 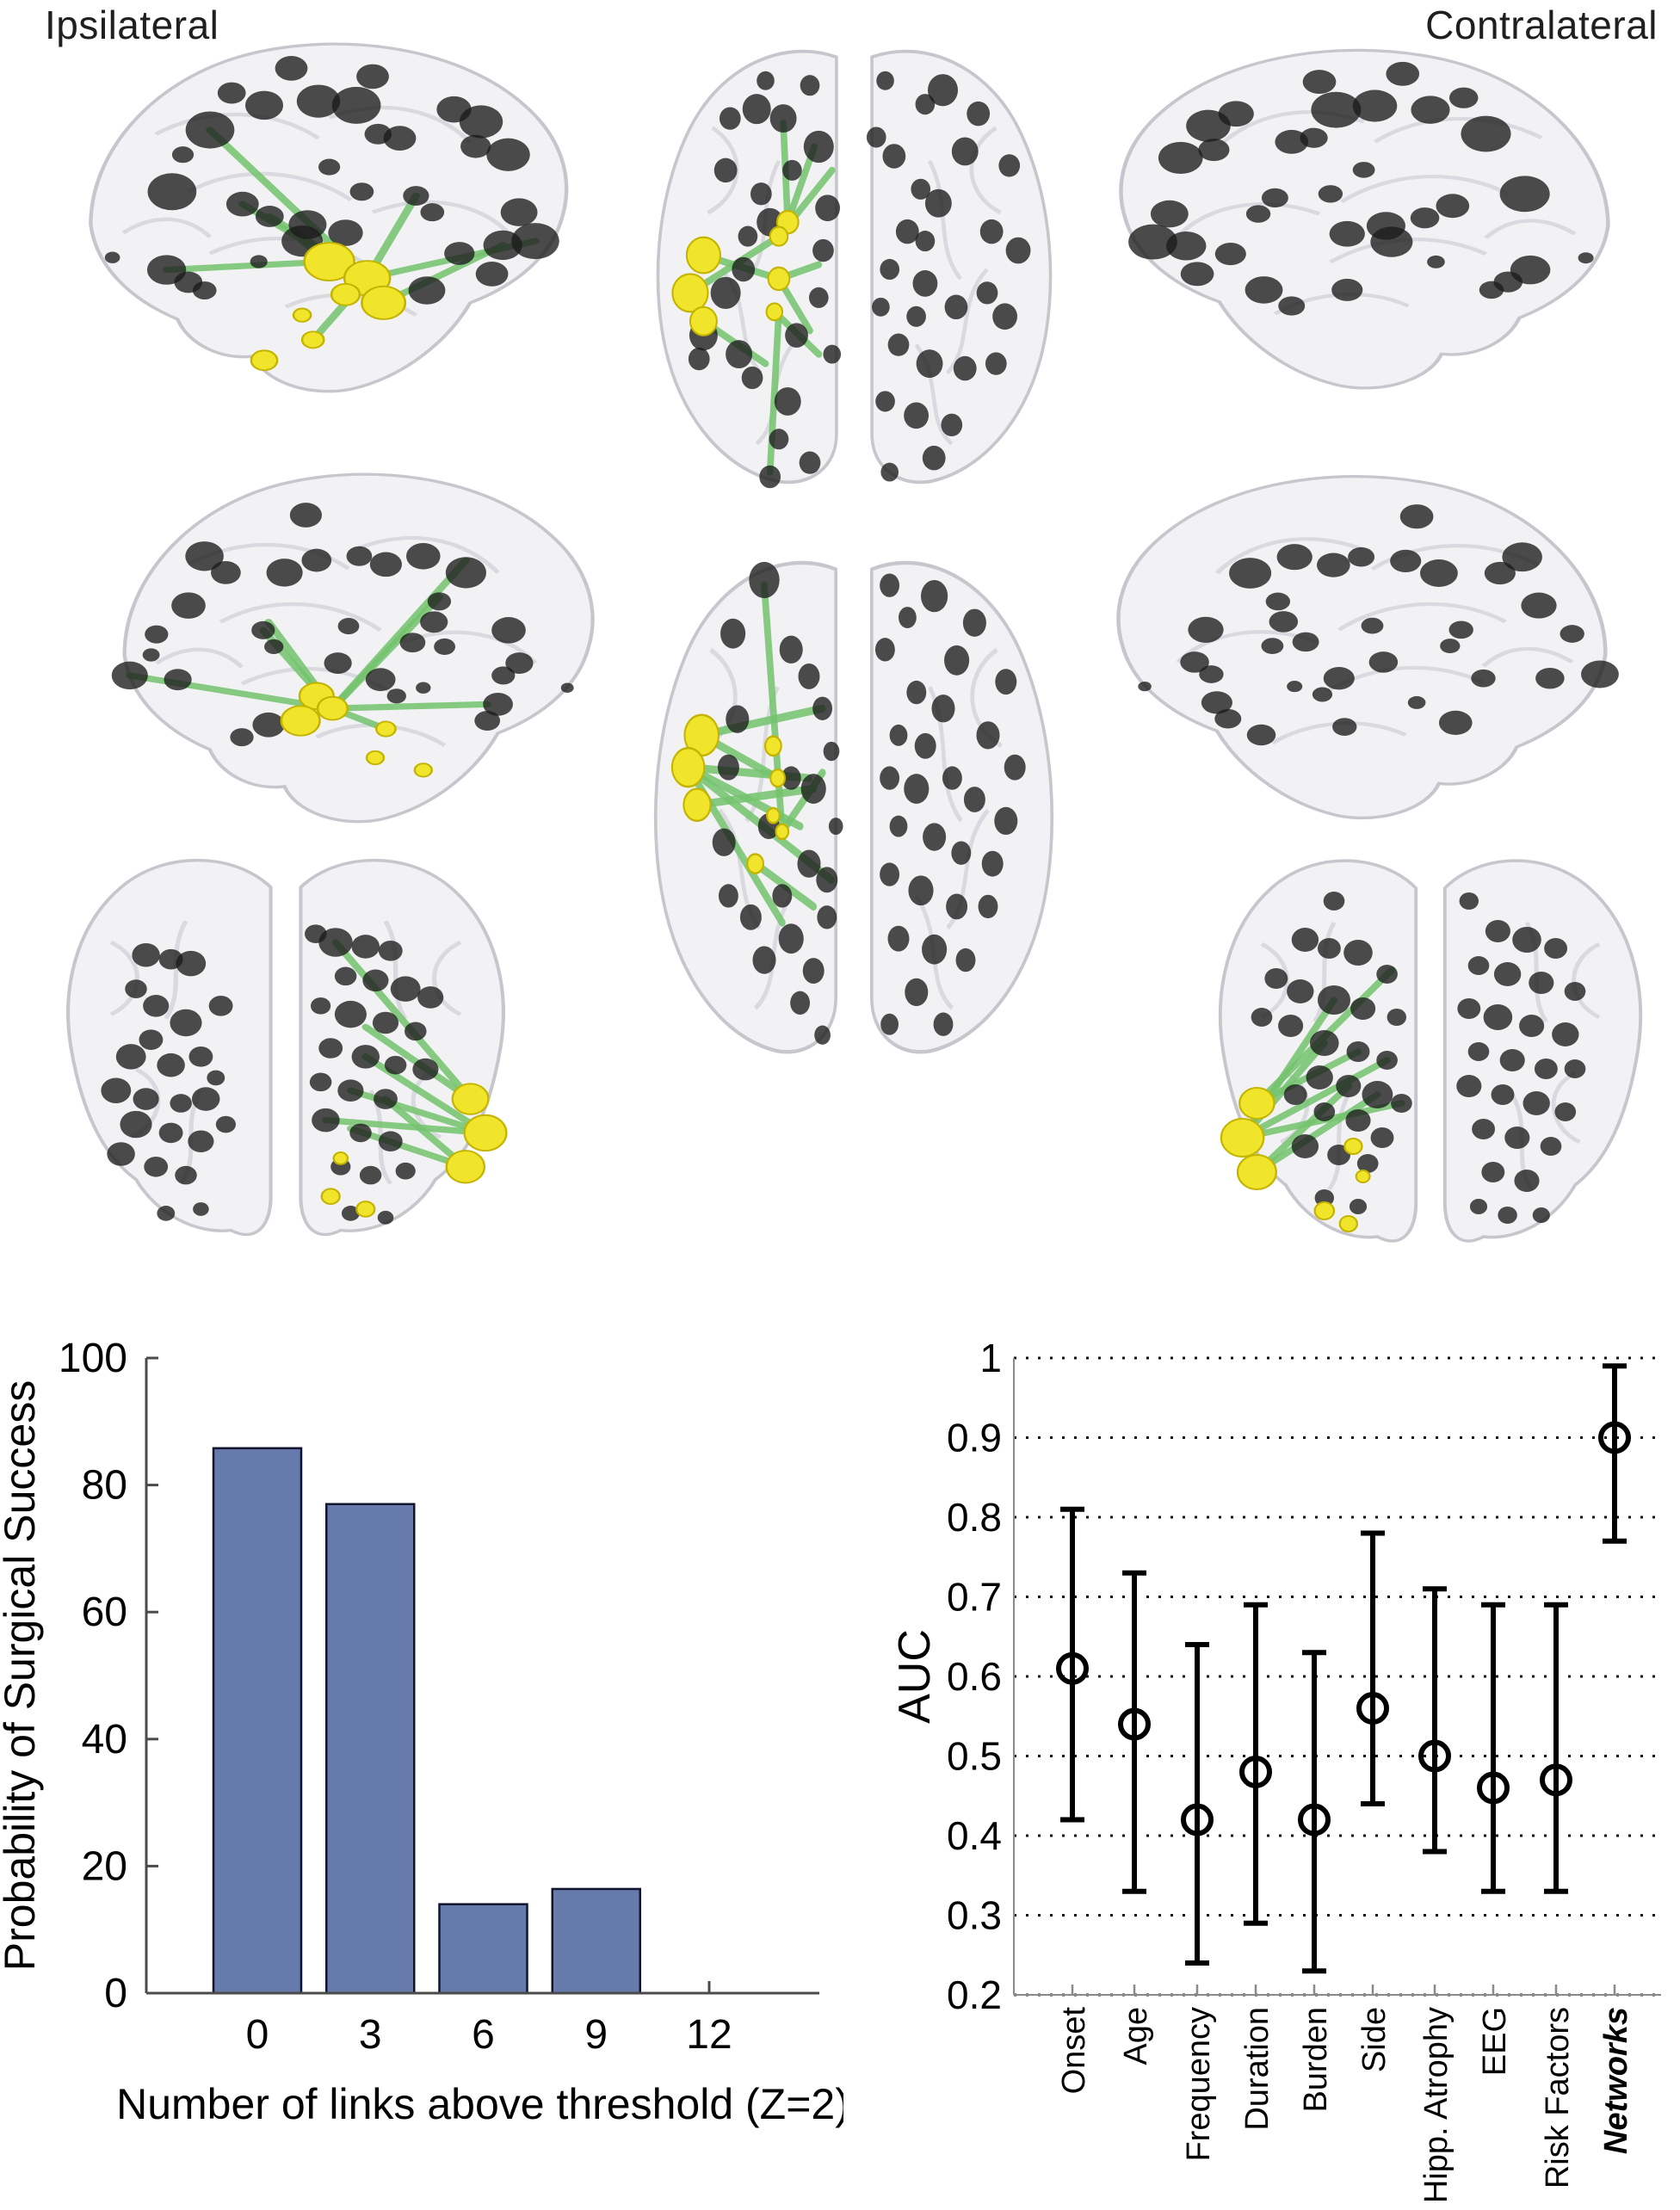 What do you see at coordinates (329, 218) in the screenshot?
I see `brain-render-sagittal-ipsilateral-top` at bounding box center [329, 218].